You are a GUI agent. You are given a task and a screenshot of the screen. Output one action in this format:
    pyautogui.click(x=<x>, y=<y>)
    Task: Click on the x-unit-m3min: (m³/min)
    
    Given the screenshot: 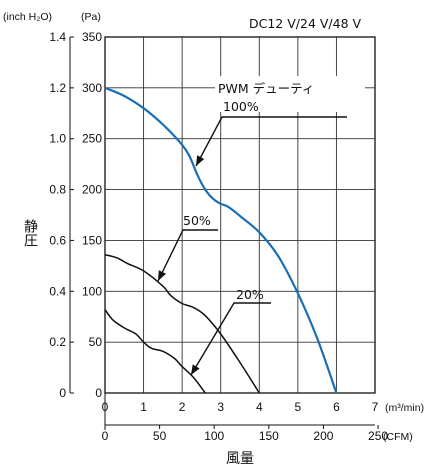 What is the action you would take?
    pyautogui.click(x=404, y=408)
    